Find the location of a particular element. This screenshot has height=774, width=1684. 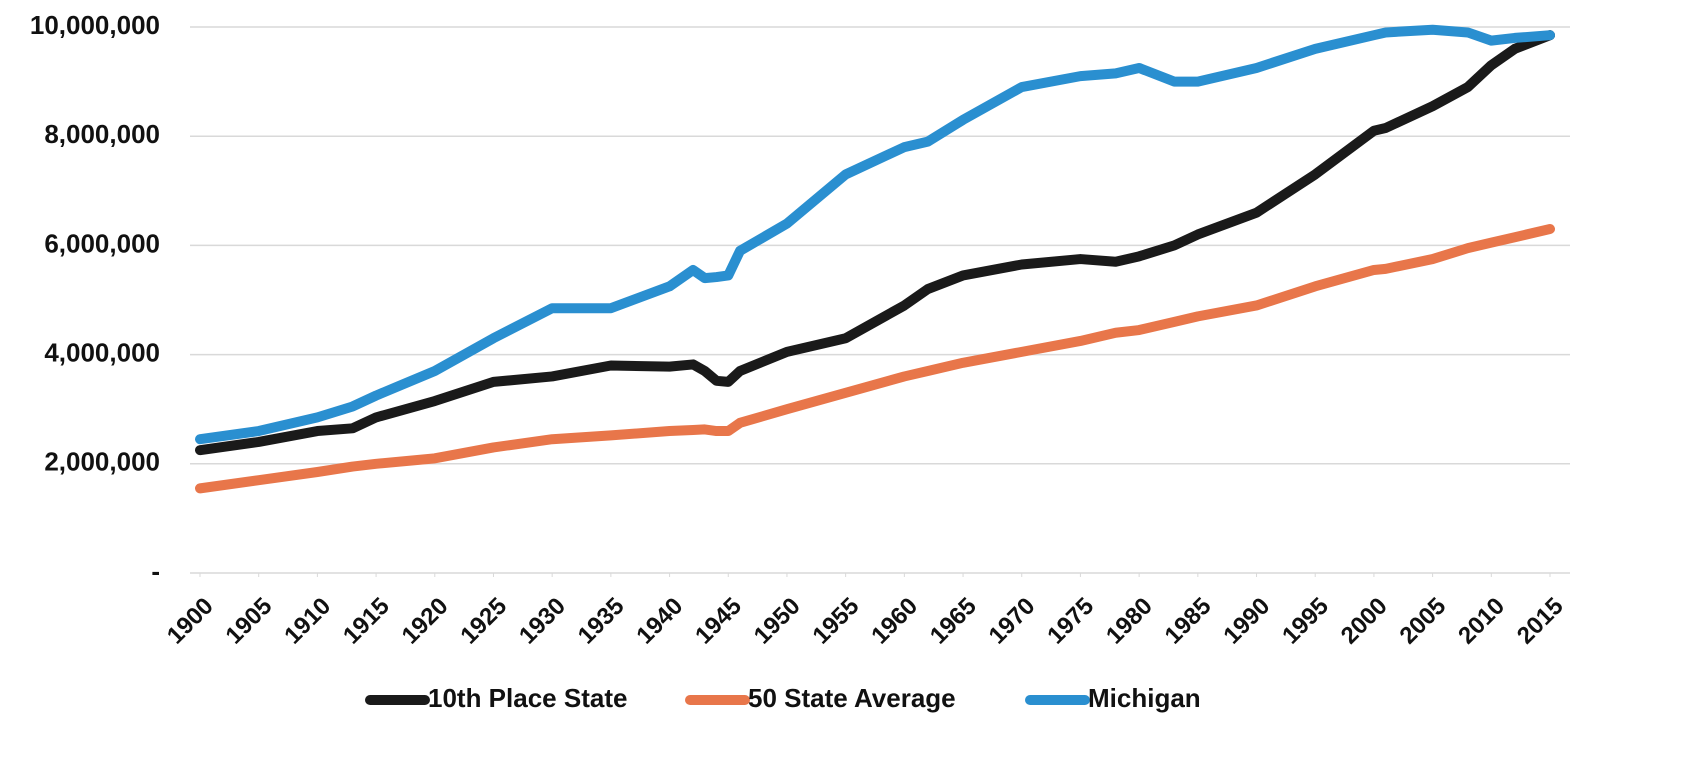

x-tick-label: 1970 is located at coordinates (1012, 621).